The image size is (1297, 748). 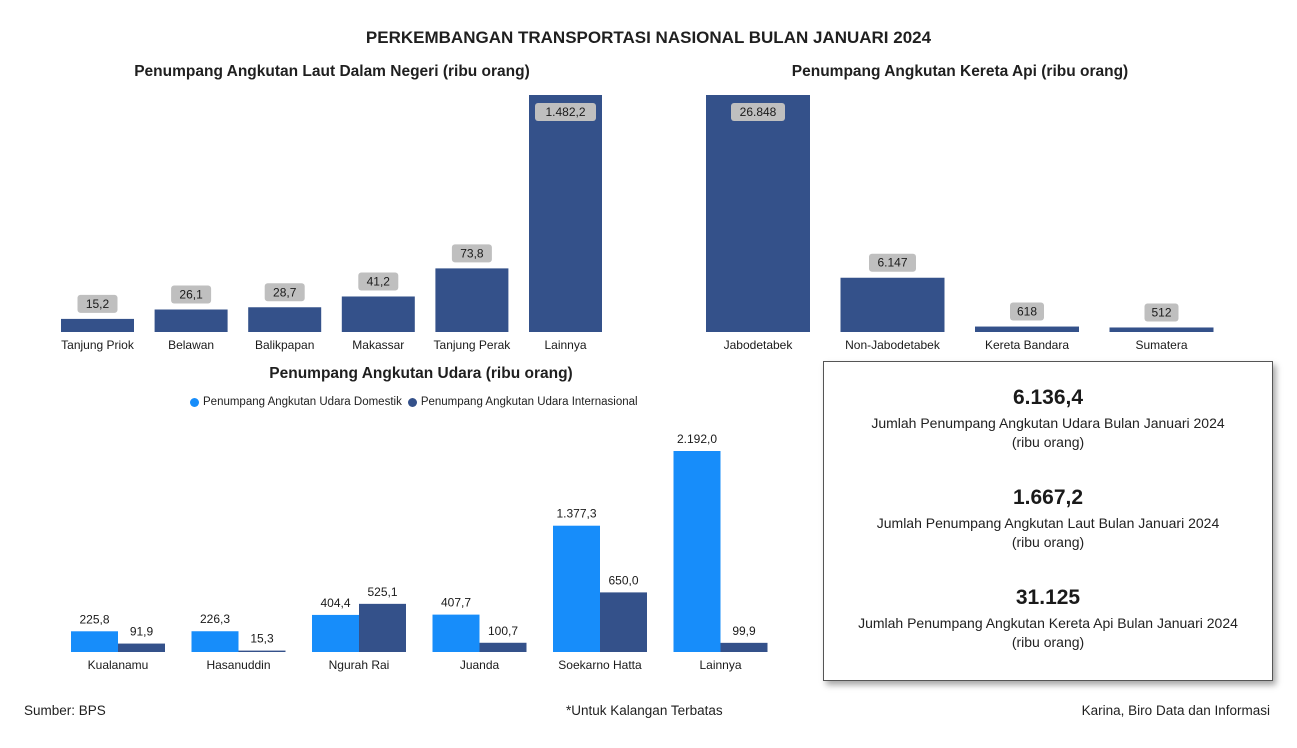 I want to click on kereta-bar-kereta-bandara-label: 618, so click(x=1027, y=312).